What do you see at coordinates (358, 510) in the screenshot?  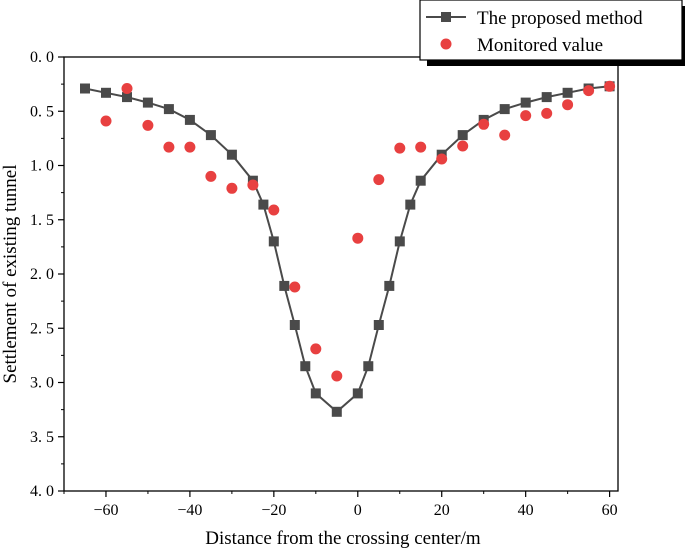 I see `x-tick-label: 0` at bounding box center [358, 510].